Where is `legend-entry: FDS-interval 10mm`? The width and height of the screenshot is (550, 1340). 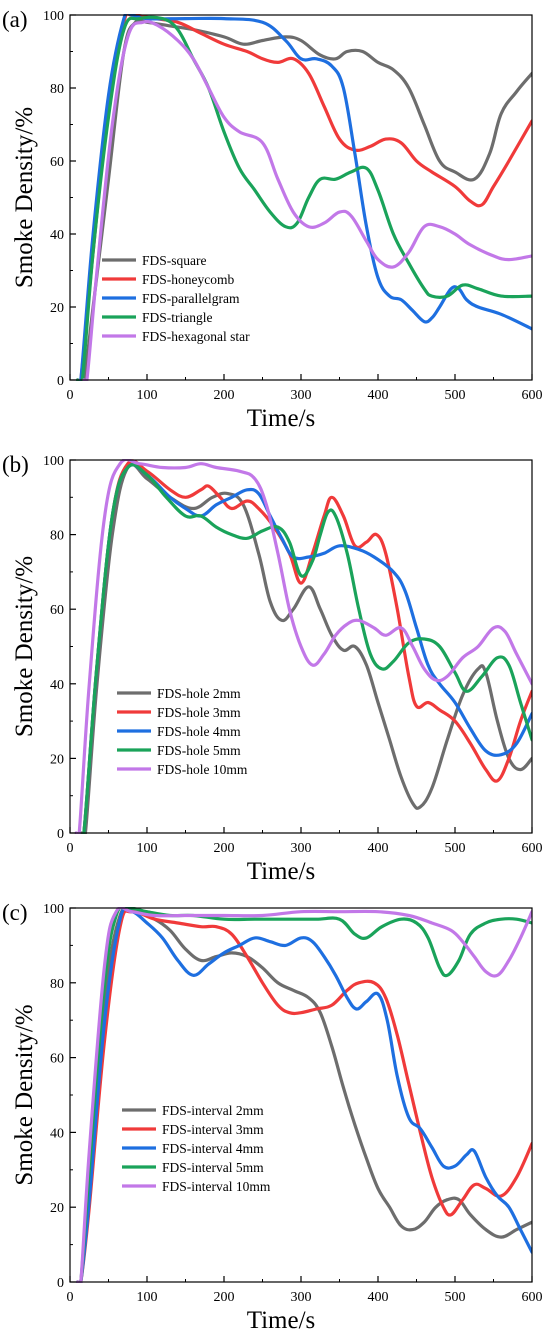
legend-entry: FDS-interval 10mm is located at coordinates (216, 1186).